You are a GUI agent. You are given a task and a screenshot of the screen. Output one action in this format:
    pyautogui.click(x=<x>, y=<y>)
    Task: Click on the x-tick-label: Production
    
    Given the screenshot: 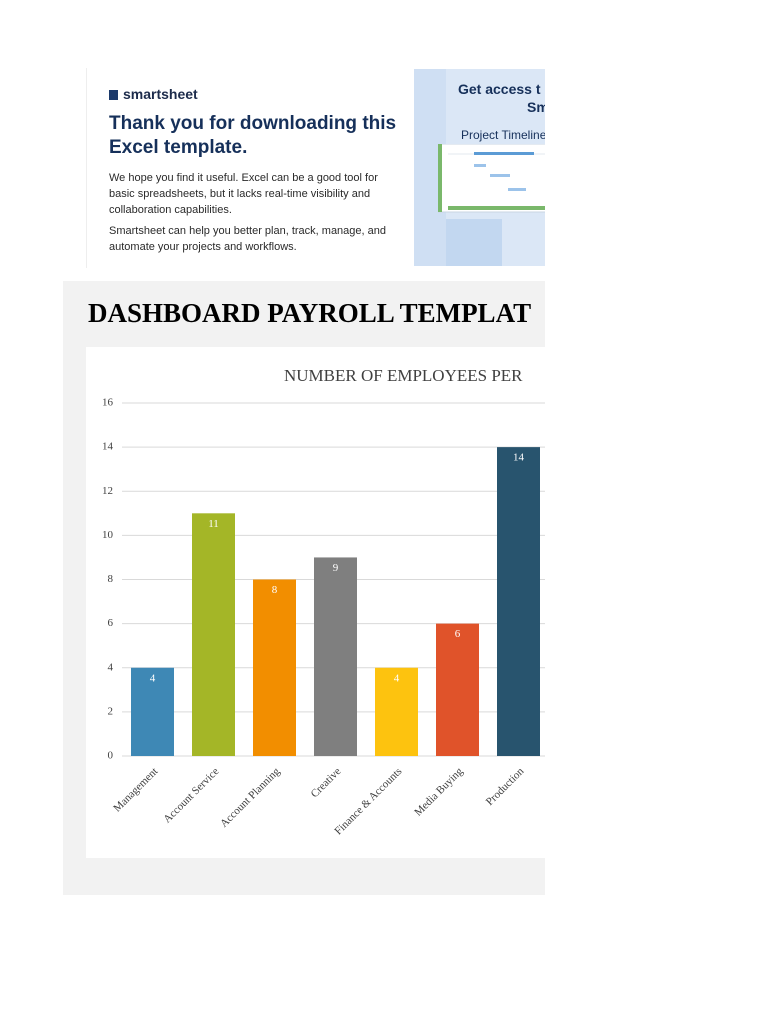 What is the action you would take?
    pyautogui.click(x=505, y=786)
    